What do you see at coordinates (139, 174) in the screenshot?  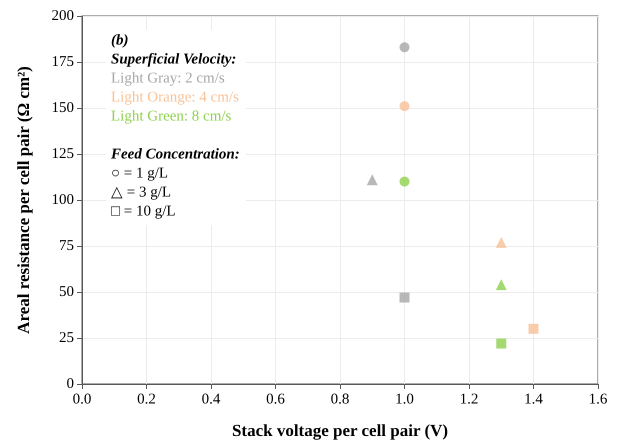 I see `annotation: ○ = 1 g/L` at bounding box center [139, 174].